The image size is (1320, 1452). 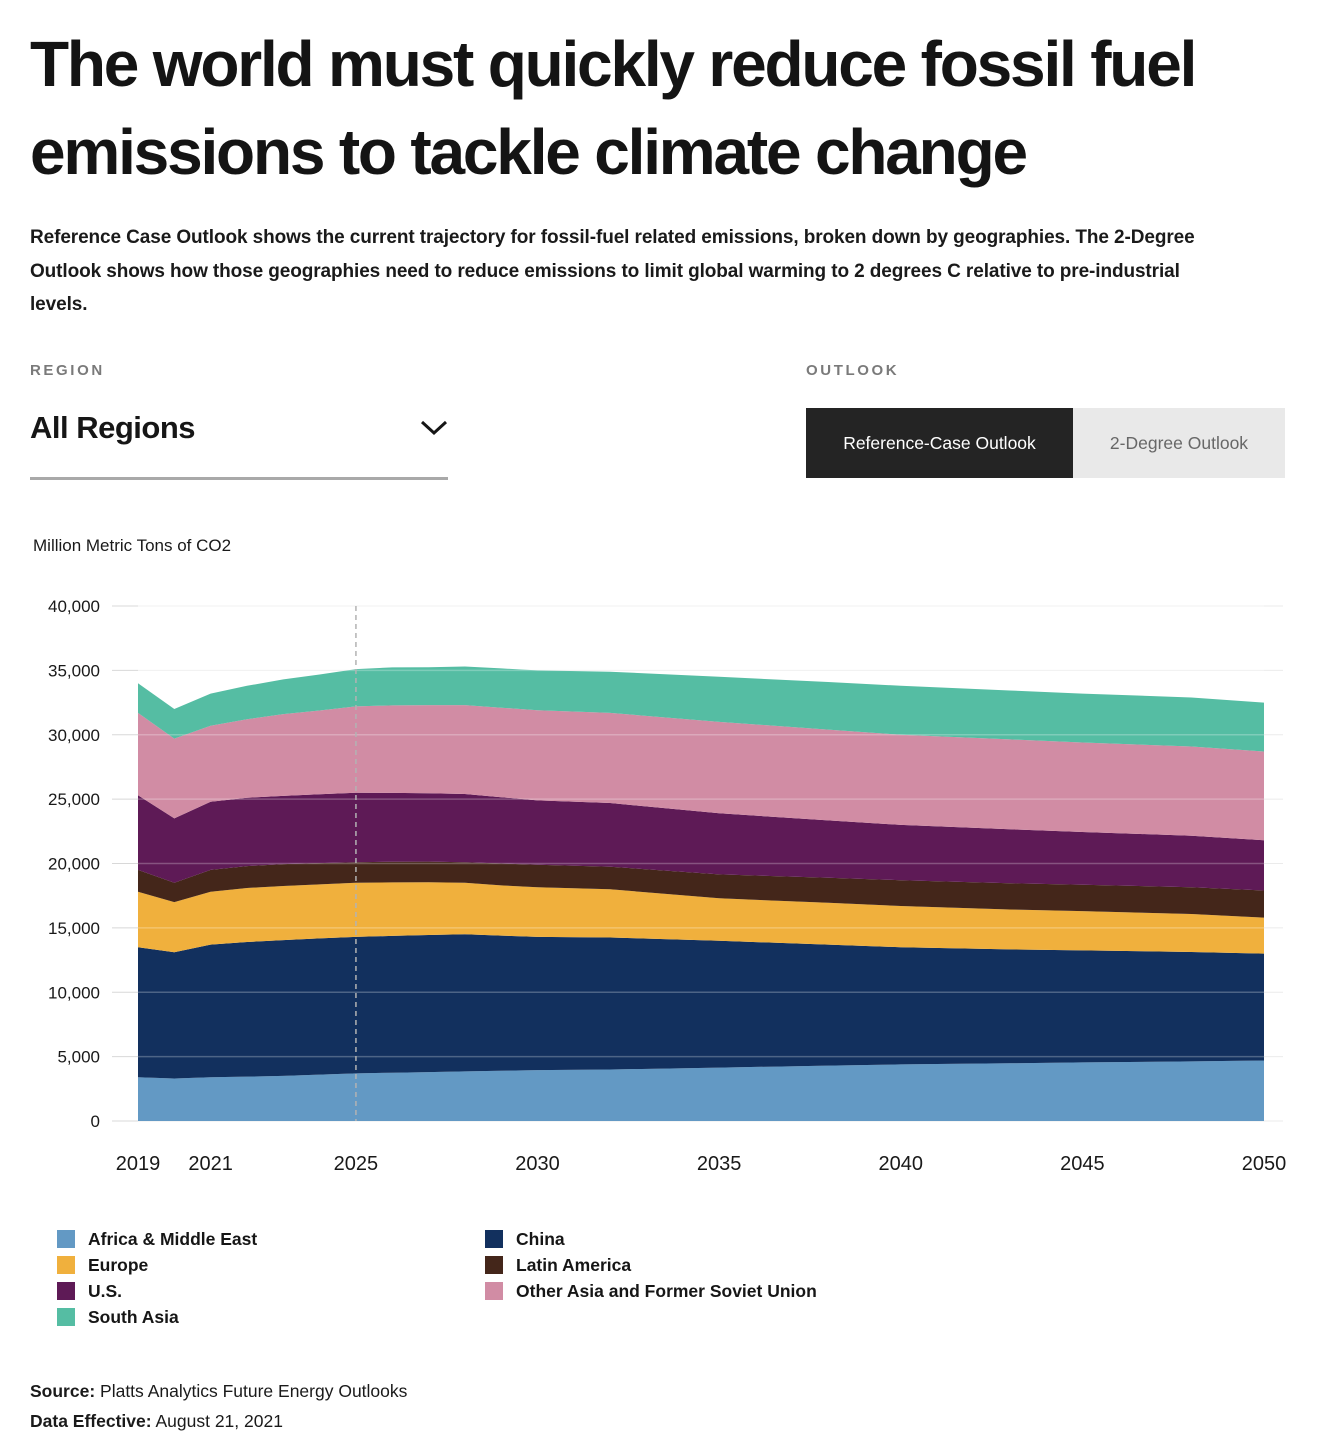 I want to click on x-axis-label: 2030, so click(x=537, y=1164).